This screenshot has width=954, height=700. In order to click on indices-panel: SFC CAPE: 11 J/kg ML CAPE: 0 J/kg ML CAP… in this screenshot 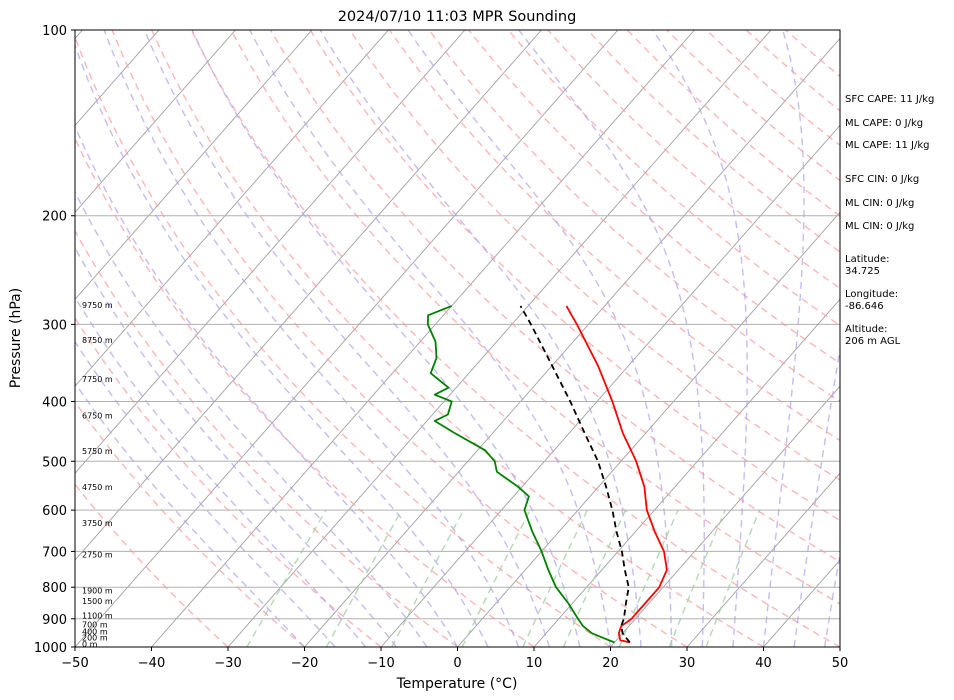, I will do `click(889, 163)`.